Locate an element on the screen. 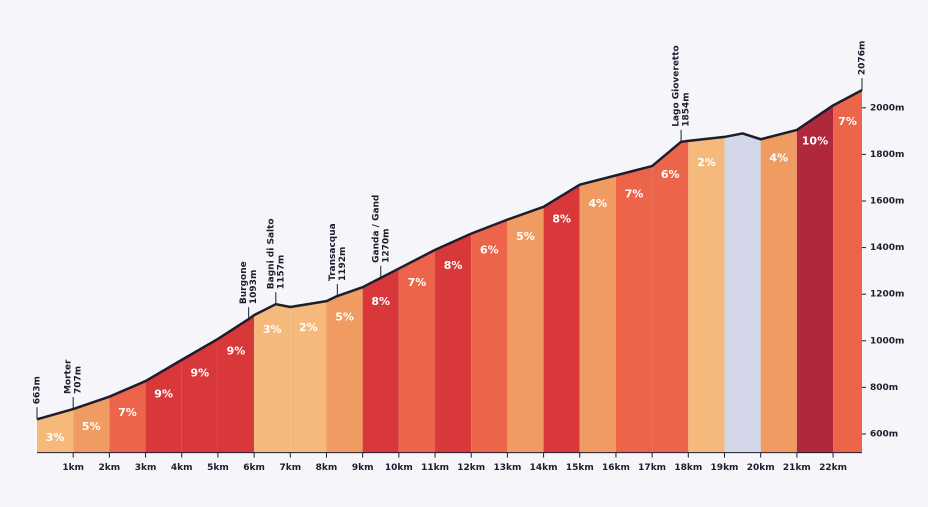 Image resolution: width=928 pixels, height=507 pixels. waypoint-name: Bagni di Salto is located at coordinates (271, 253).